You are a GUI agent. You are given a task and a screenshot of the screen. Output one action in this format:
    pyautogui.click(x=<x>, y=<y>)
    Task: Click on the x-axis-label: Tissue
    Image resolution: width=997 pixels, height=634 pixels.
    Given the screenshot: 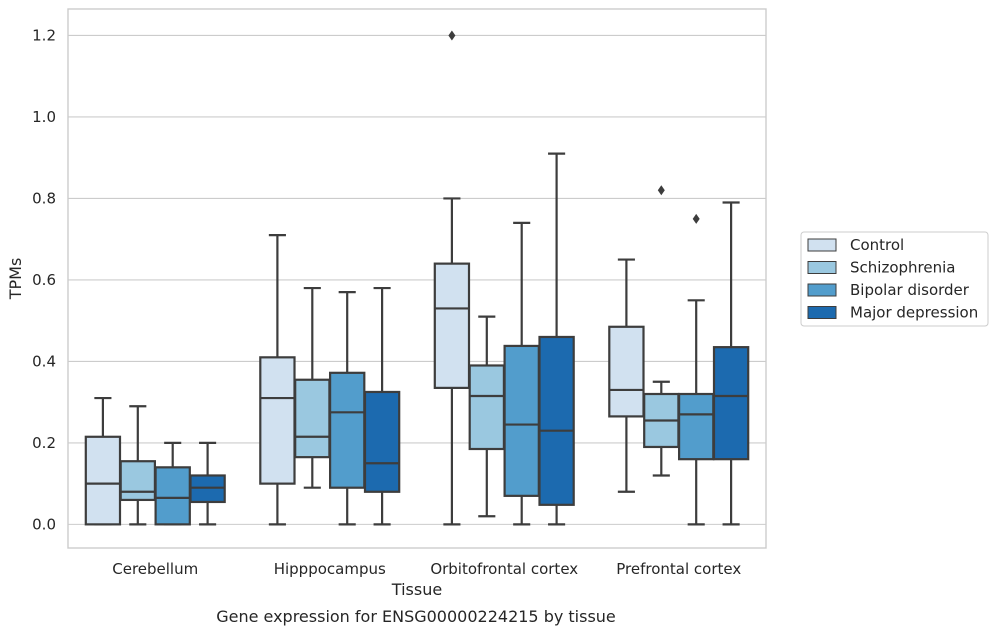 What is the action you would take?
    pyautogui.click(x=416, y=589)
    